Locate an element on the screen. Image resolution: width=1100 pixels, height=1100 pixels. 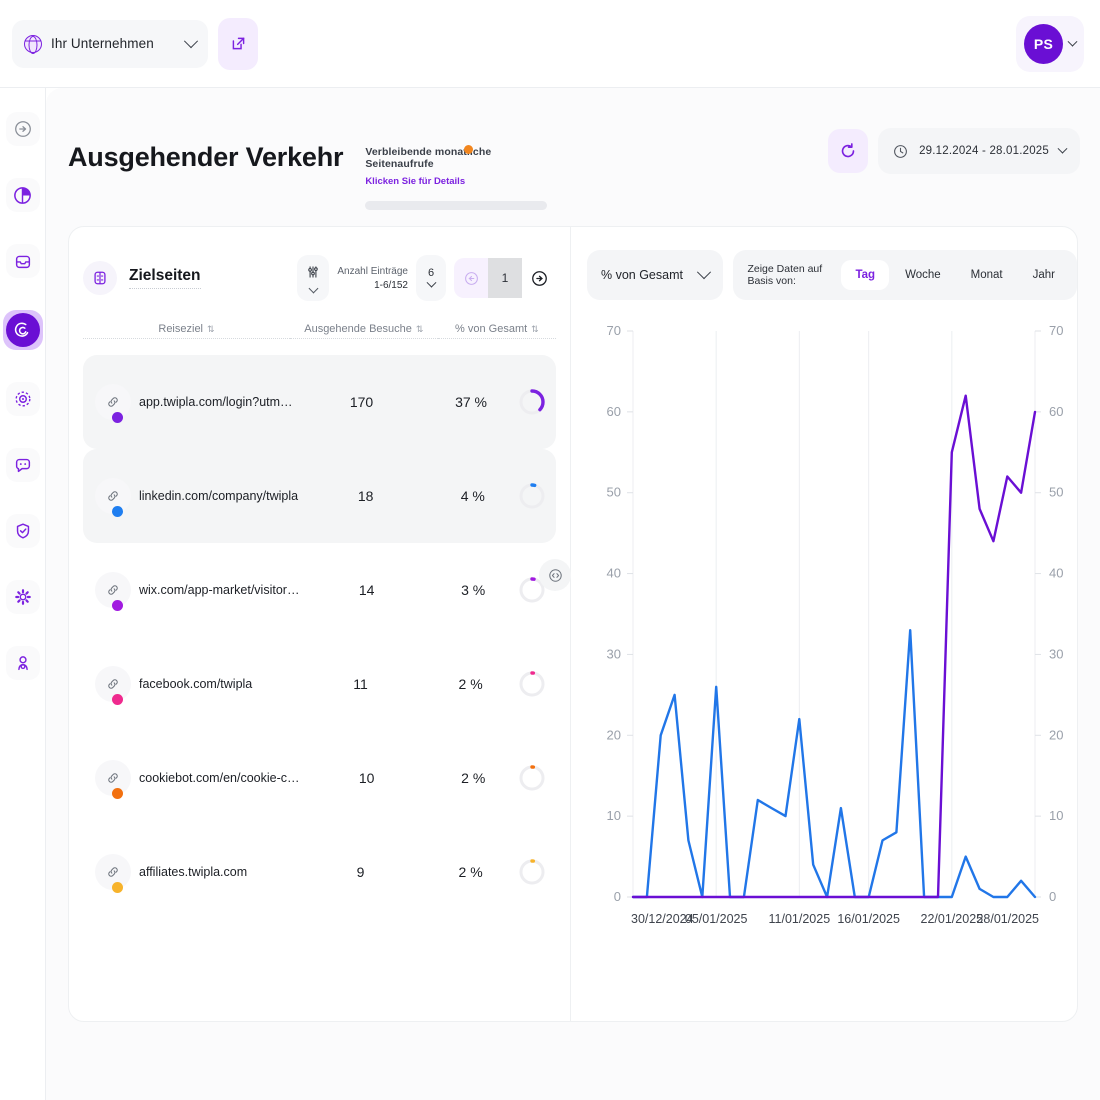
table-row: wix.com/app-market/visitor… 14 3 % is located at coordinates (319, 590).